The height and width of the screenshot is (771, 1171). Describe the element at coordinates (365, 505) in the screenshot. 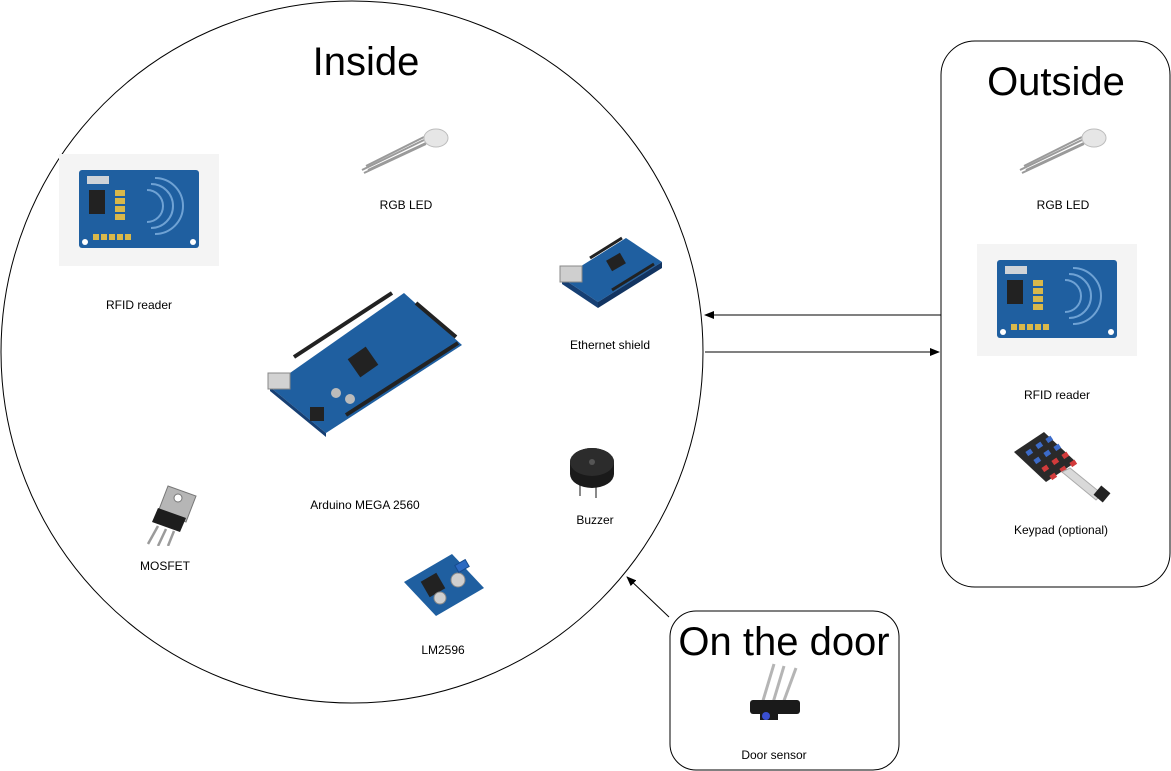

I see `arduino-label: Arduino MEGA 2560` at that location.